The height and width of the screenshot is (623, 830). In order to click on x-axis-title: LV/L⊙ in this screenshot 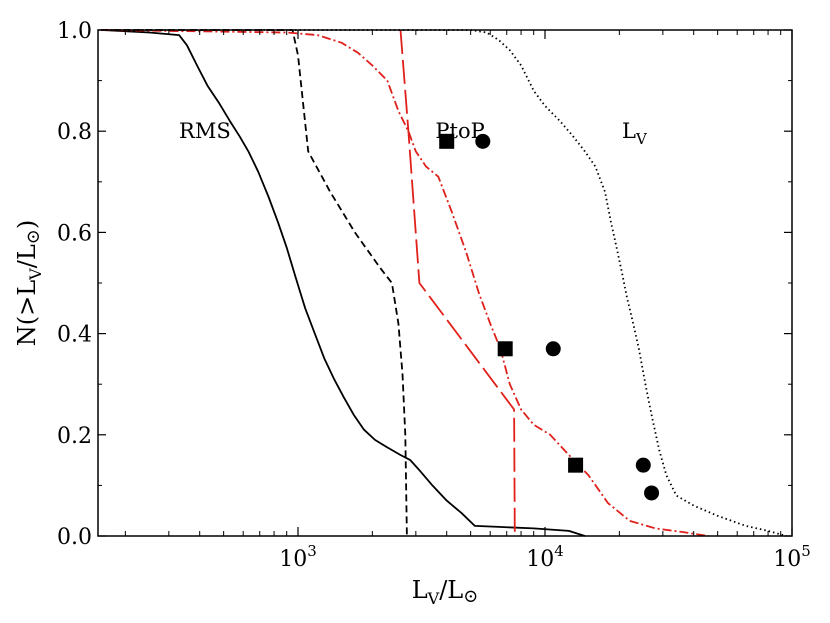, I will do `click(445, 592)`.